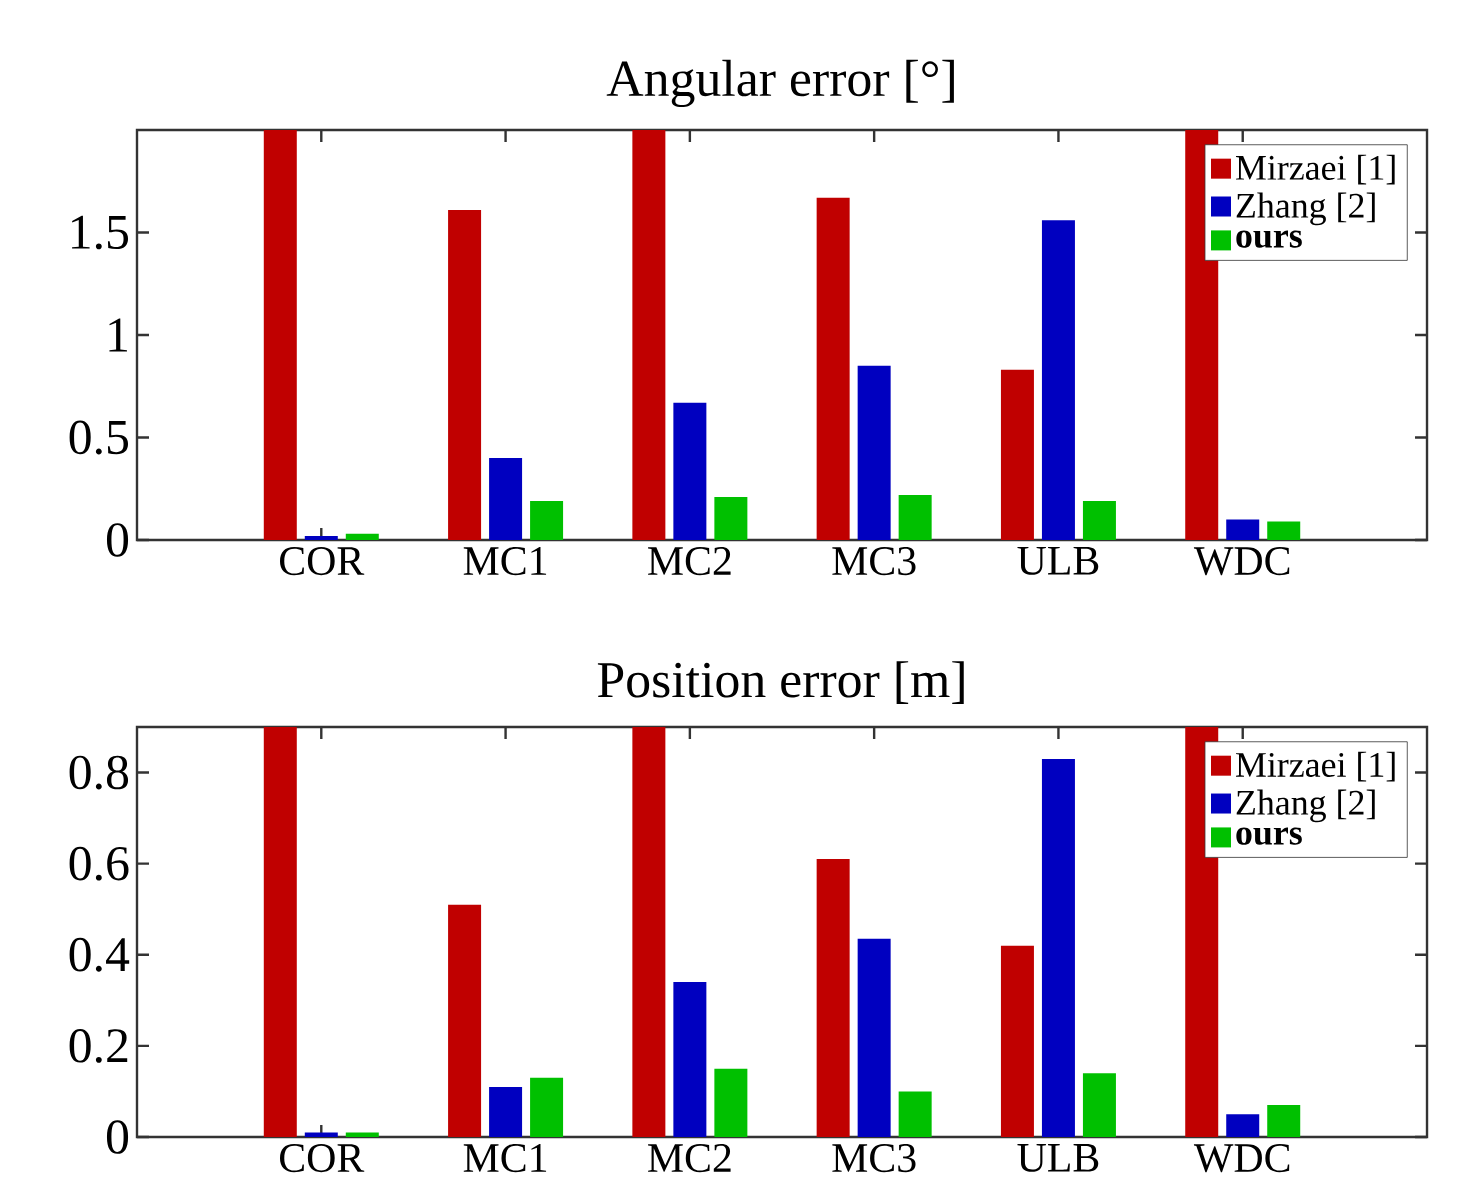 Image resolution: width=1475 pixels, height=1194 pixels. I want to click on chart-title: Angular error [°], so click(780, 83).